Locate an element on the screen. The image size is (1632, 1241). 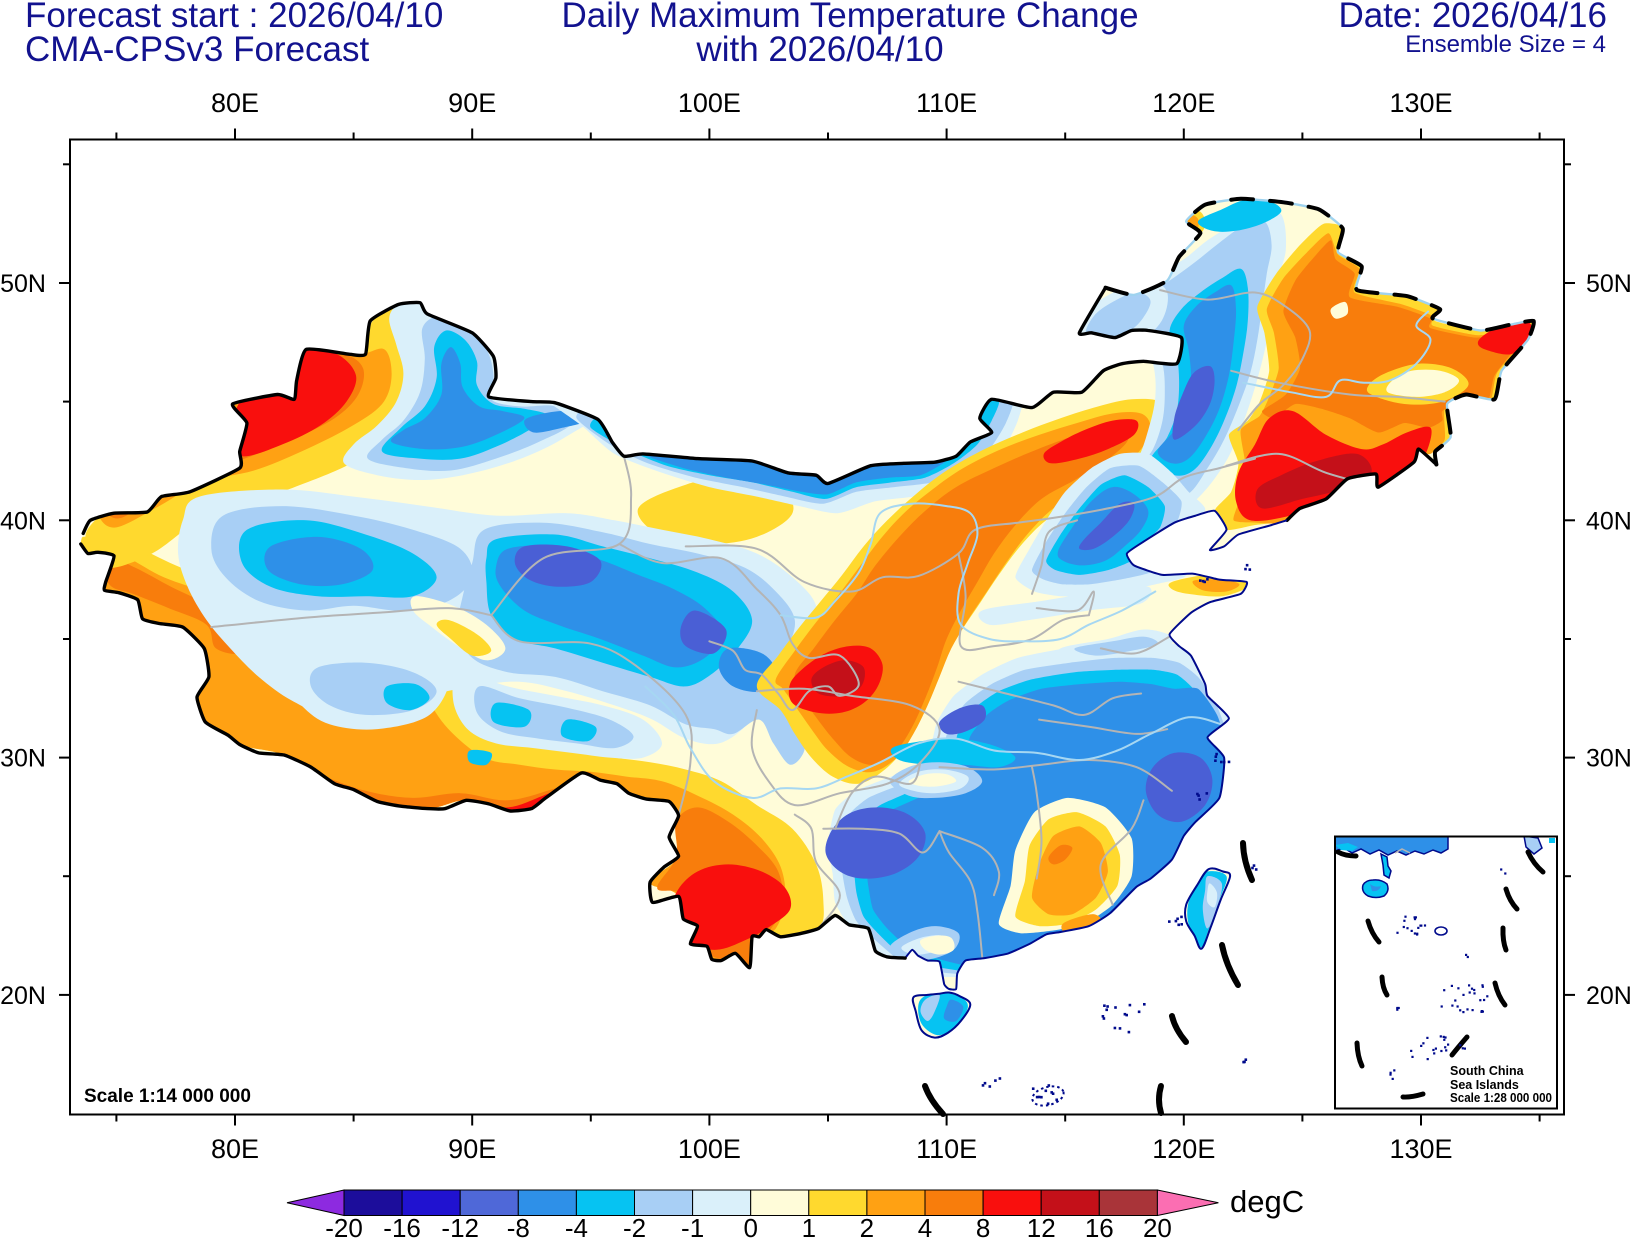
svg-text: Date: 2026/04/16 is located at coordinates (1472, 17).